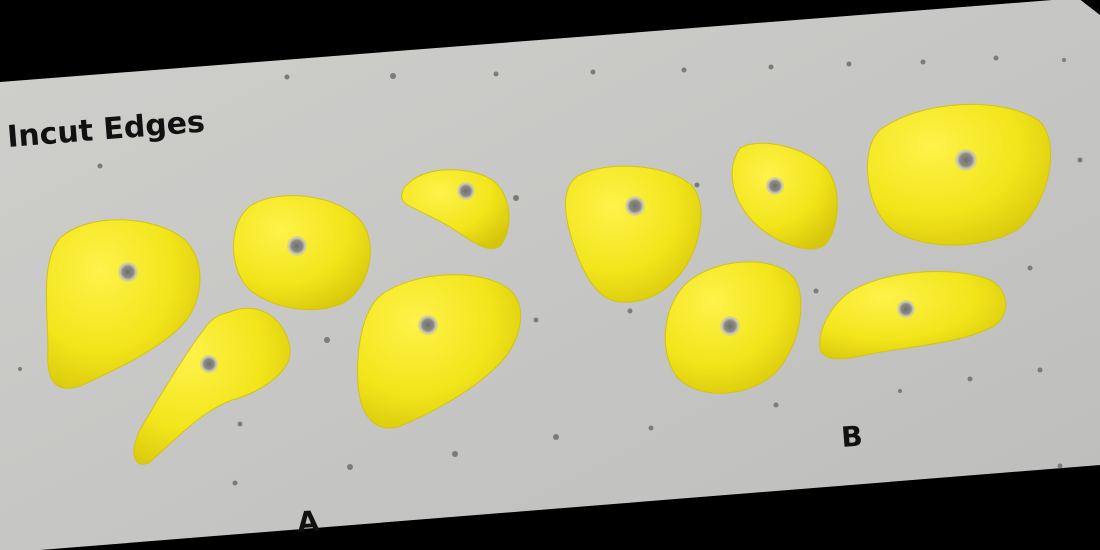  I want to click on hold-b4-bolt, so click(730, 326).